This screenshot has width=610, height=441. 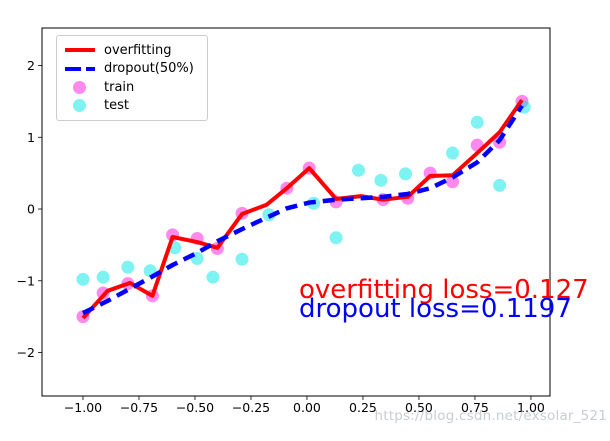 I want to click on legend-dashed-line-icon, so click(x=80, y=68).